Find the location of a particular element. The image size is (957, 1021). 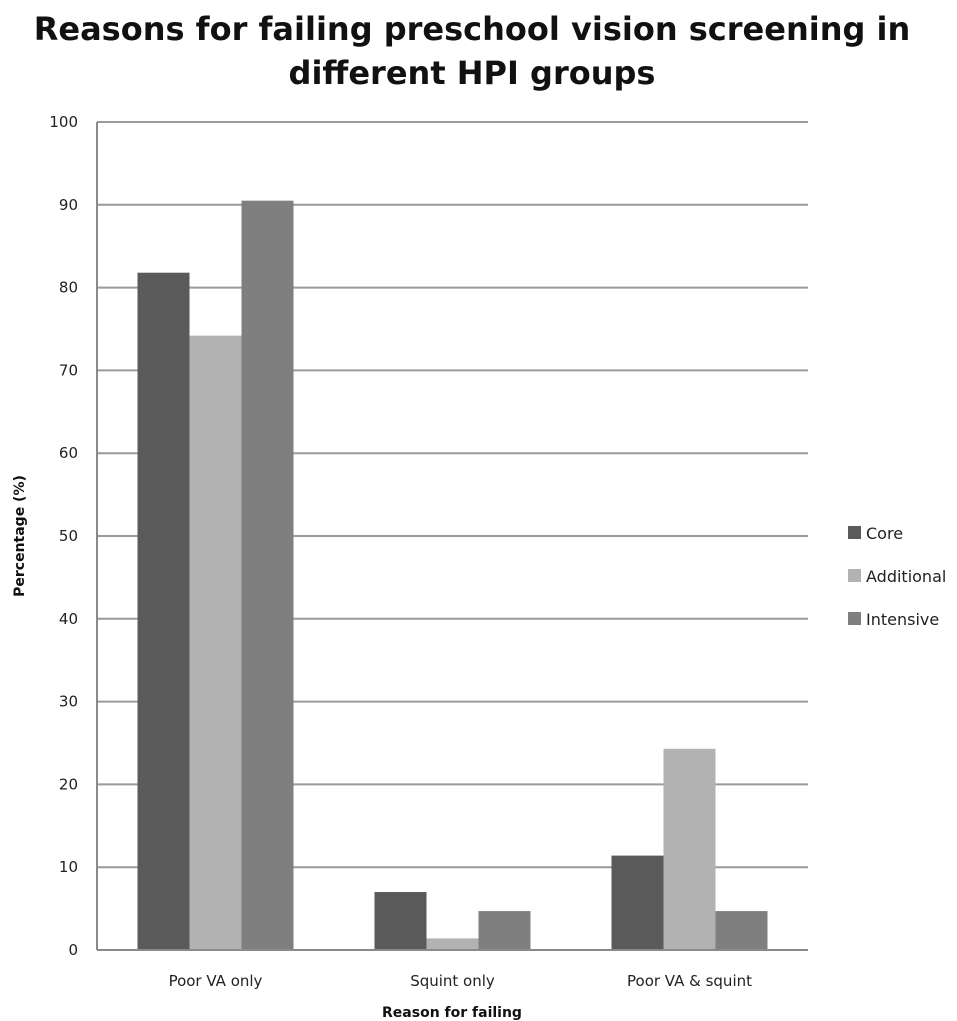

legend-label-intensive: Intensive is located at coordinates (902, 619).